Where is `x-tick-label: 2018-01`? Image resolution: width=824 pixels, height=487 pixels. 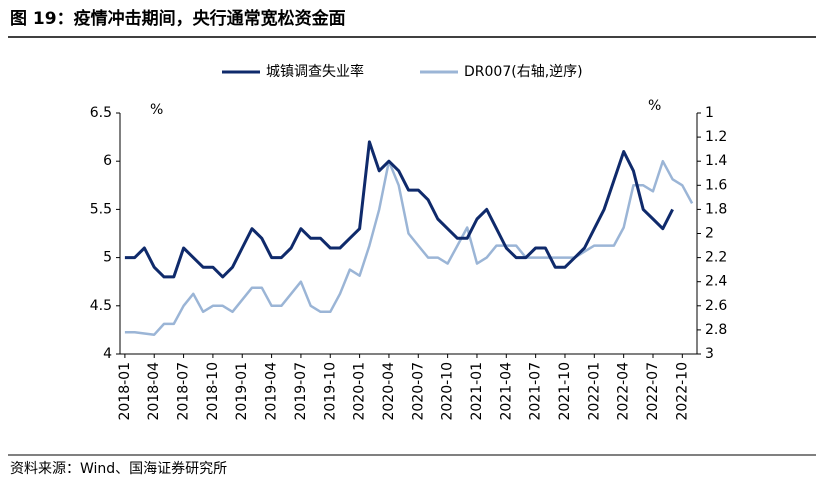 x-tick-label: 2018-01 is located at coordinates (125, 391).